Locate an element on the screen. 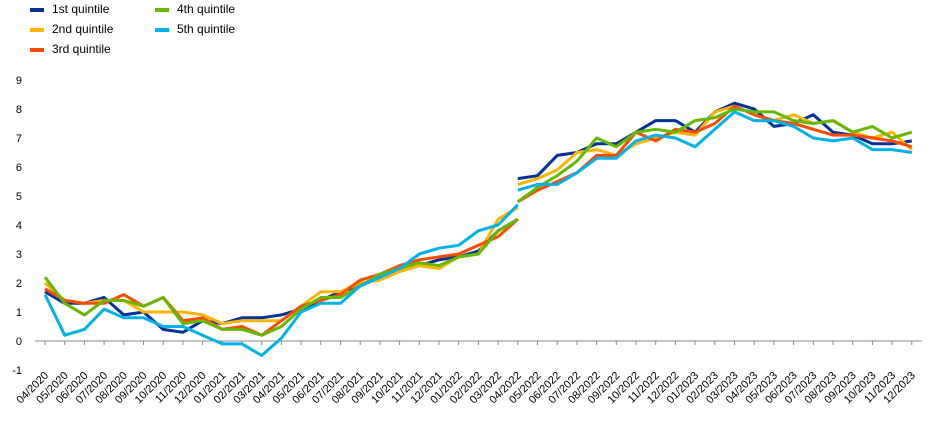 The height and width of the screenshot is (428, 945). legend-label: 5th quintile is located at coordinates (206, 29).